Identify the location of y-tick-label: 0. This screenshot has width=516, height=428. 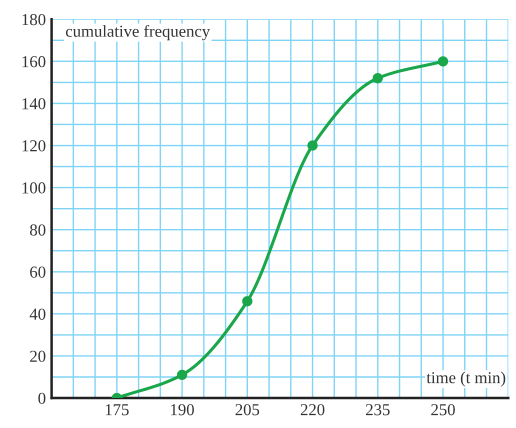
(42, 398).